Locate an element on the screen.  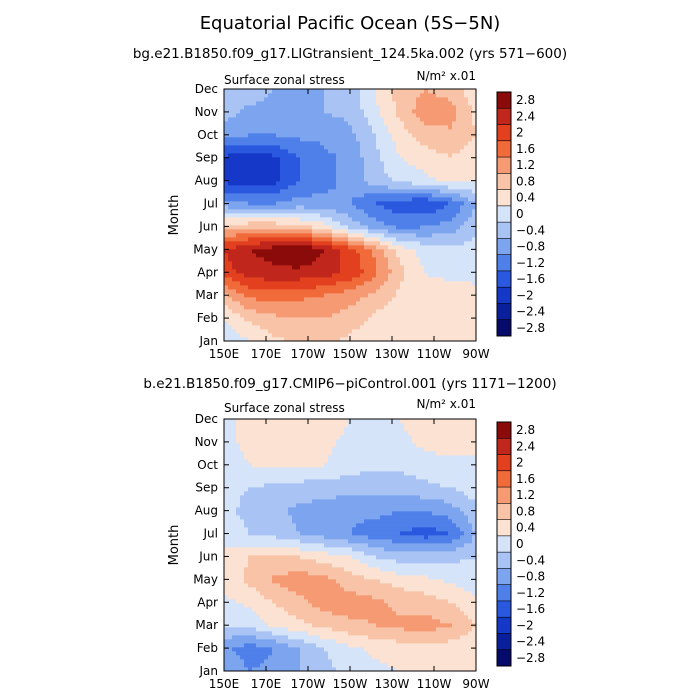
panel-1-heatmap is located at coordinates (350, 215).